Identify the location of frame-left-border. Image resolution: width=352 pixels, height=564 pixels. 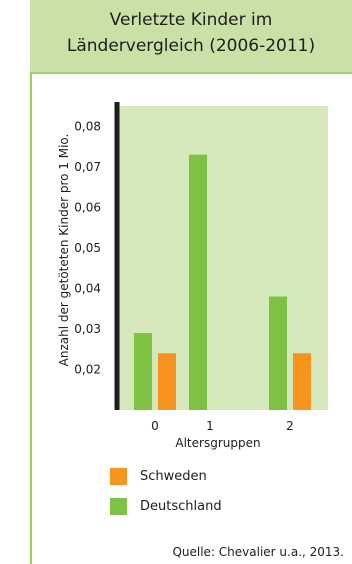
(31, 282).